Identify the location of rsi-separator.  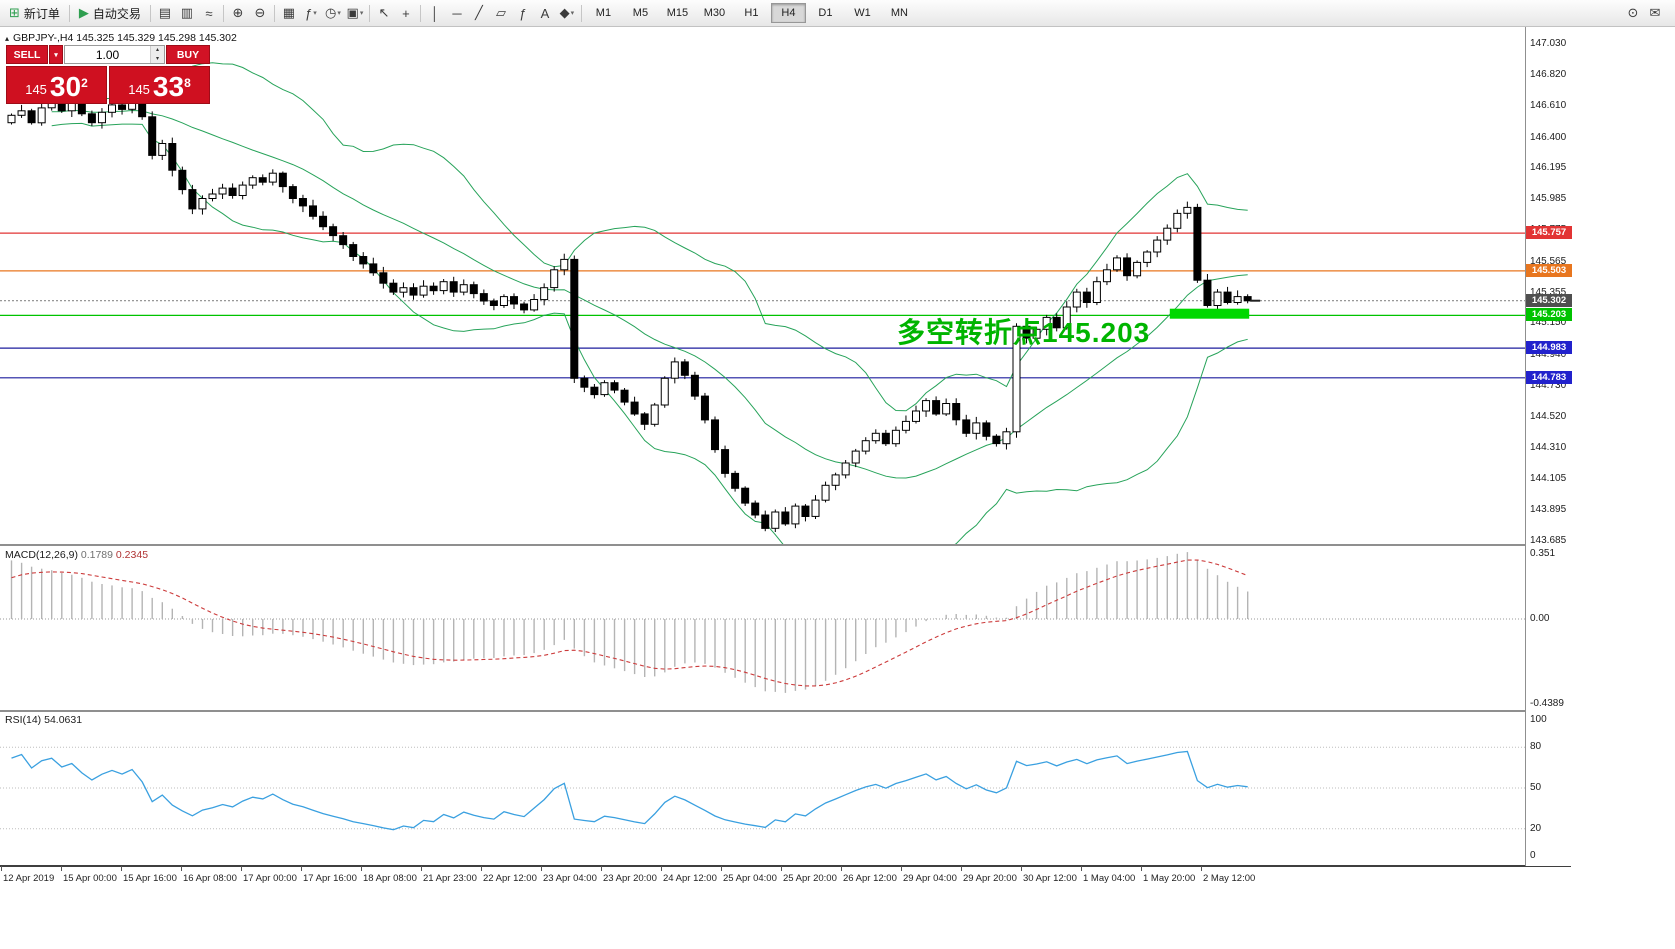
(785, 711).